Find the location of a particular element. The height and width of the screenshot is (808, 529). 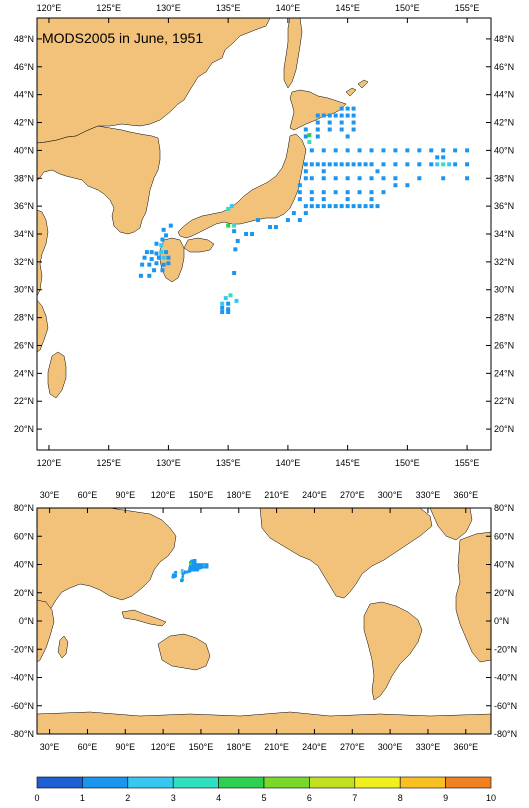

lat-label-left: 30°N is located at coordinates (24, 290).